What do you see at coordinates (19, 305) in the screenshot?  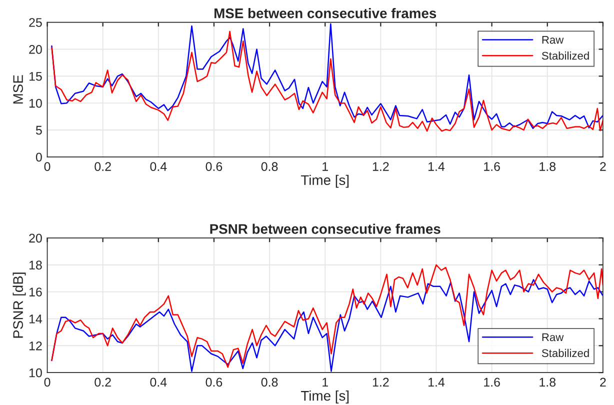 I see `y-axis-title: PSNR [dB]` at bounding box center [19, 305].